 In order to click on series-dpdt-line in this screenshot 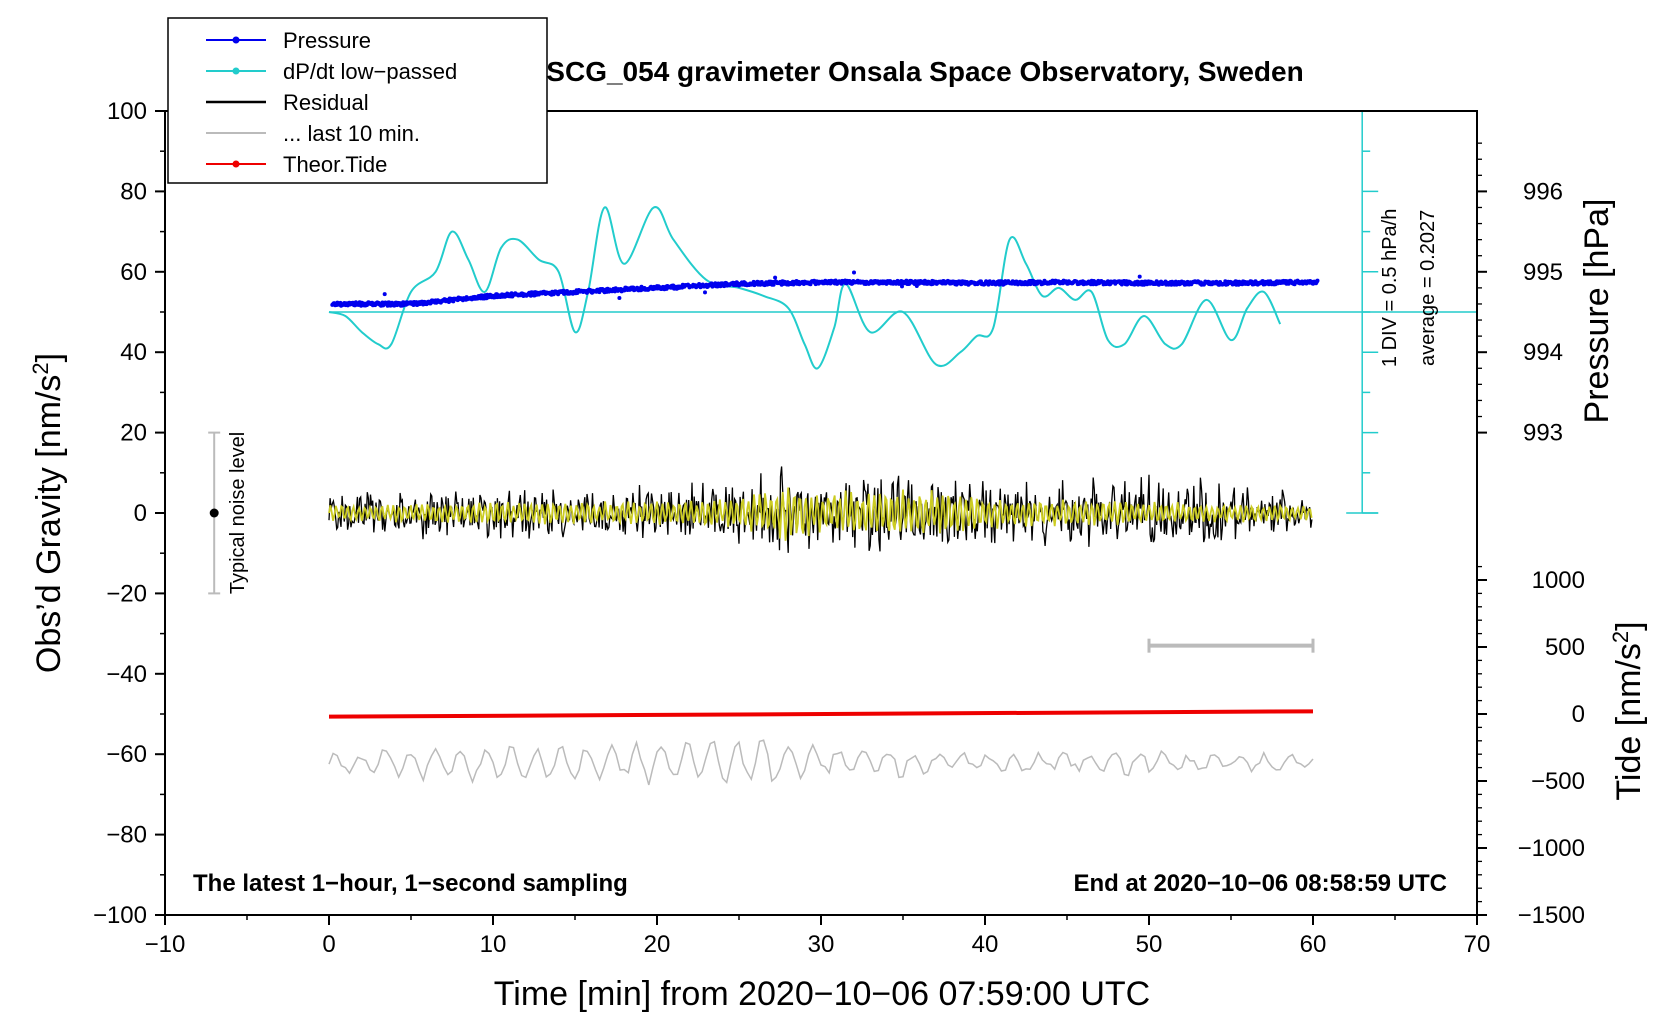, I will do `click(805, 288)`.